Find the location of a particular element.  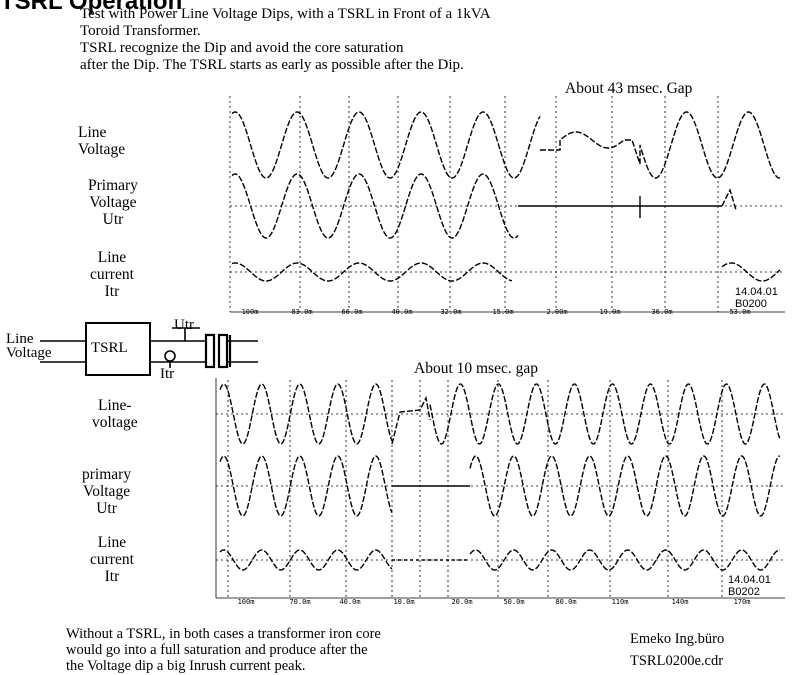

utr-probe-label: Utr is located at coordinates (184, 325).